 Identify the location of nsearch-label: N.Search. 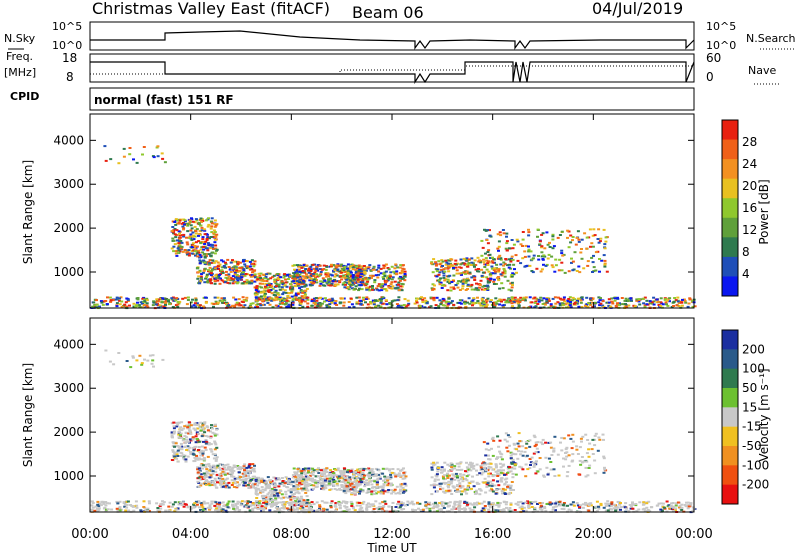
(771, 38).